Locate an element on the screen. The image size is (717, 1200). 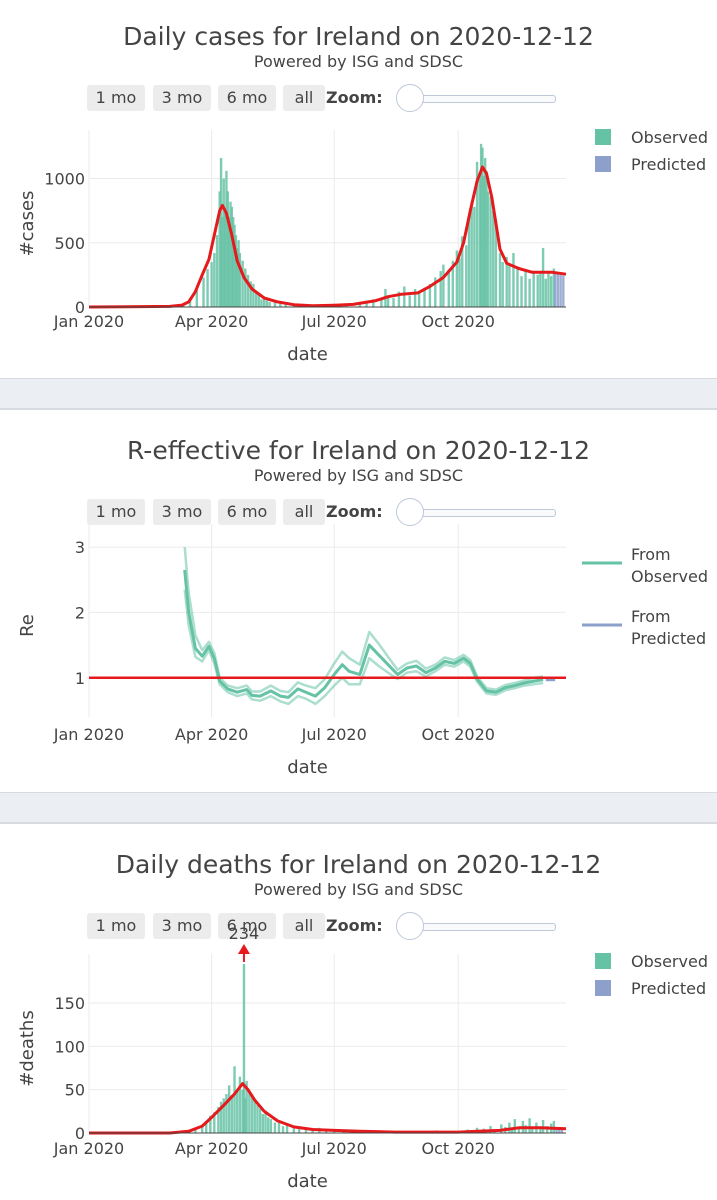
y-tick-label: 2 is located at coordinates (80, 612).